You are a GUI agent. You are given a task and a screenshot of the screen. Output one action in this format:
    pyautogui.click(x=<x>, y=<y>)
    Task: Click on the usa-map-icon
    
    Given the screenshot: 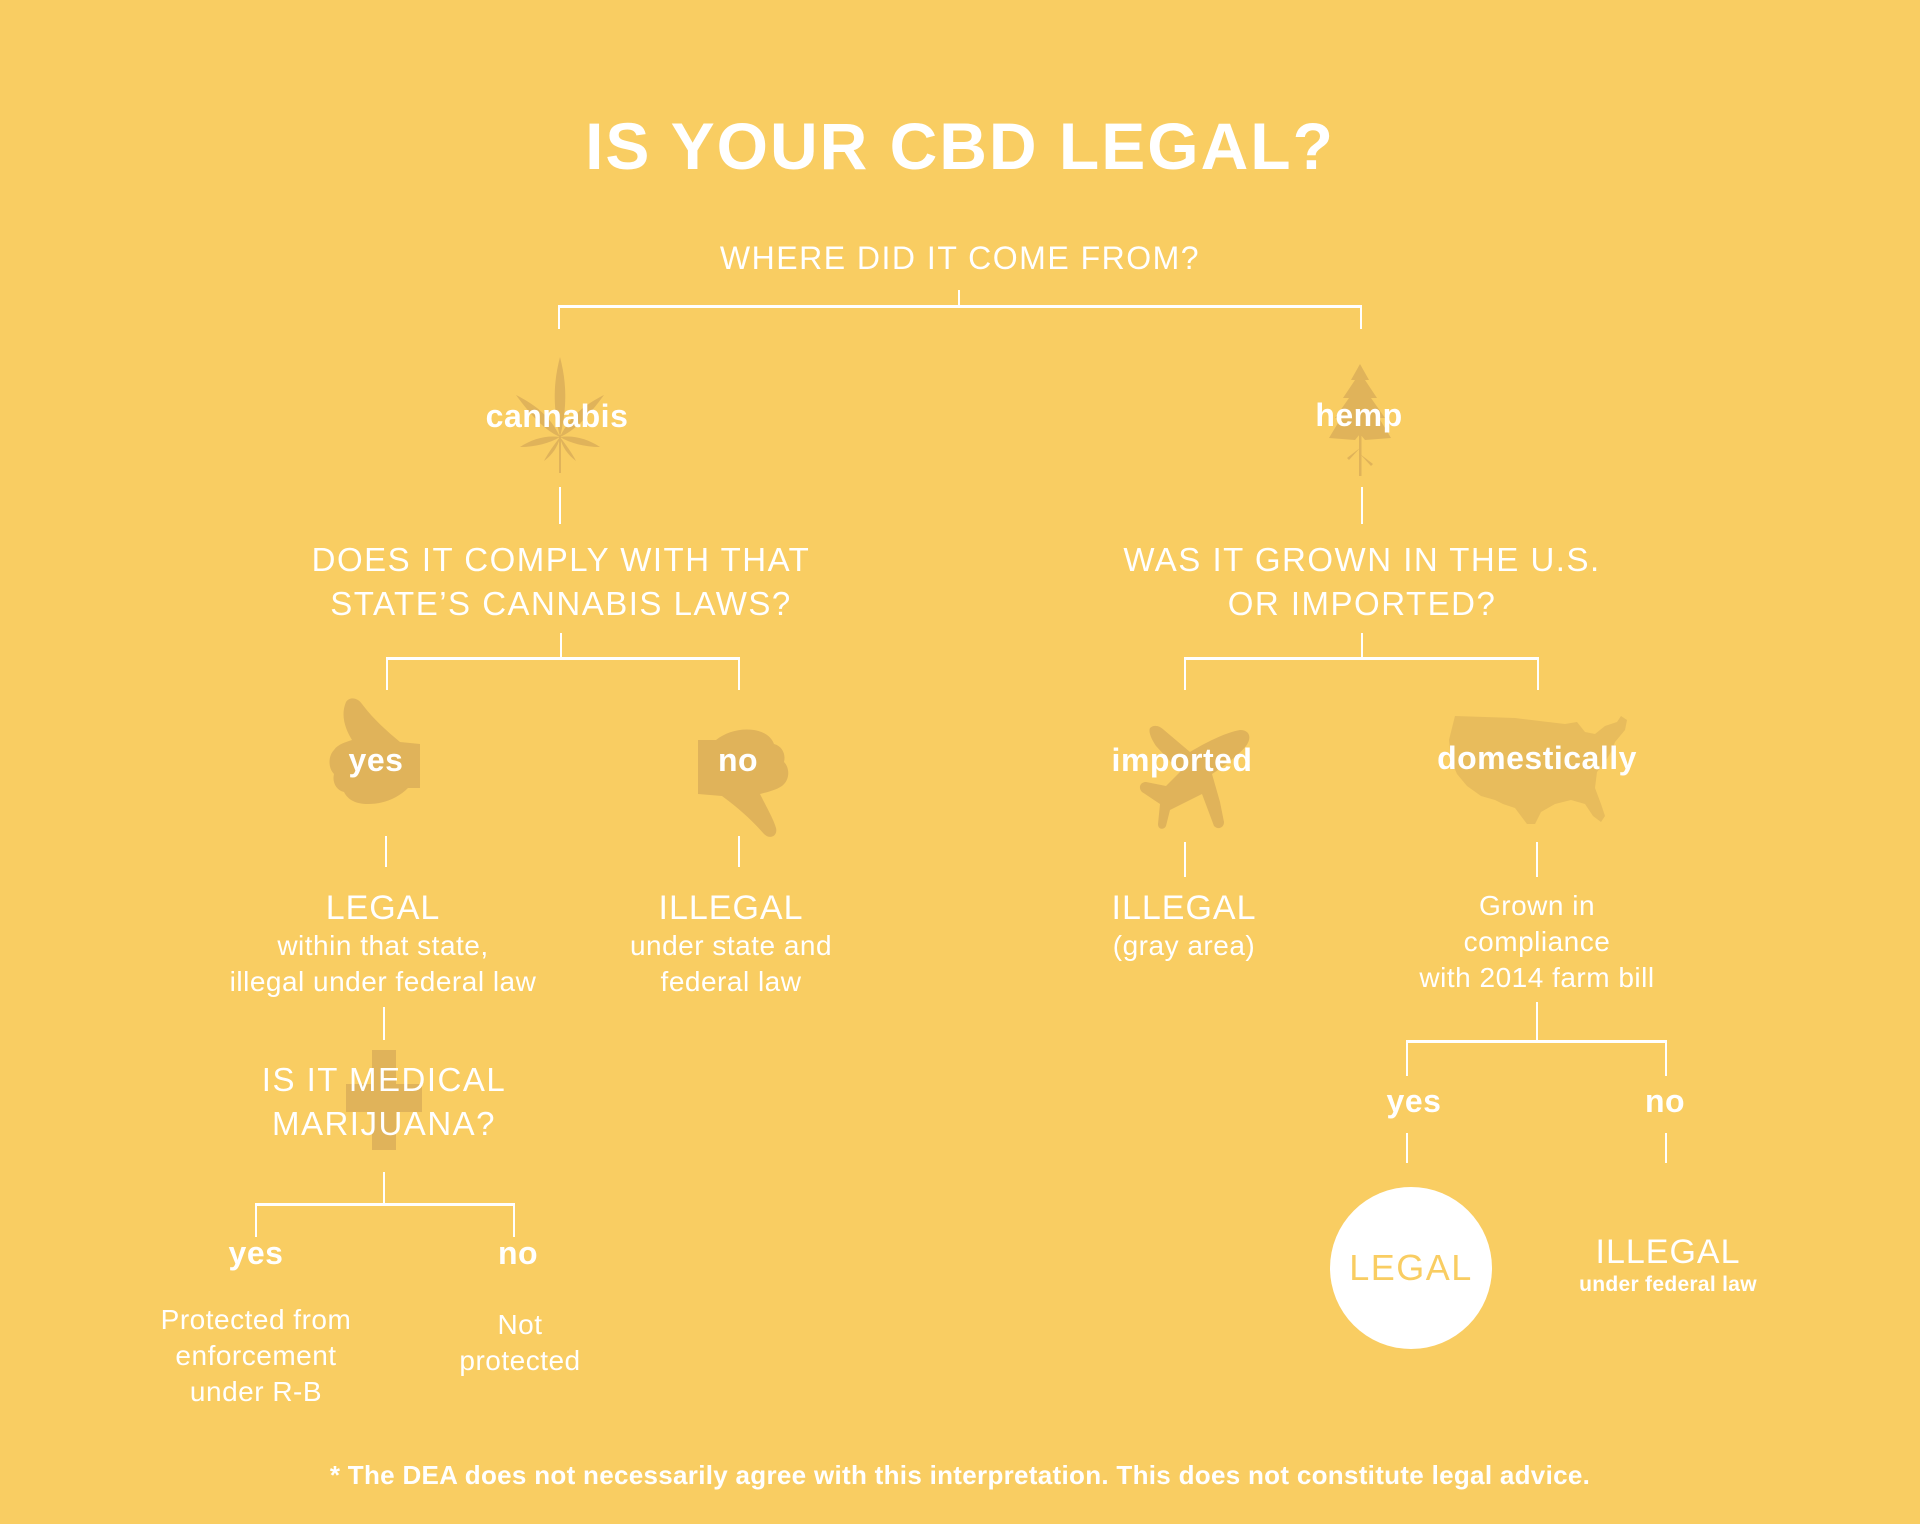 What is the action you would take?
    pyautogui.click(x=1538, y=770)
    